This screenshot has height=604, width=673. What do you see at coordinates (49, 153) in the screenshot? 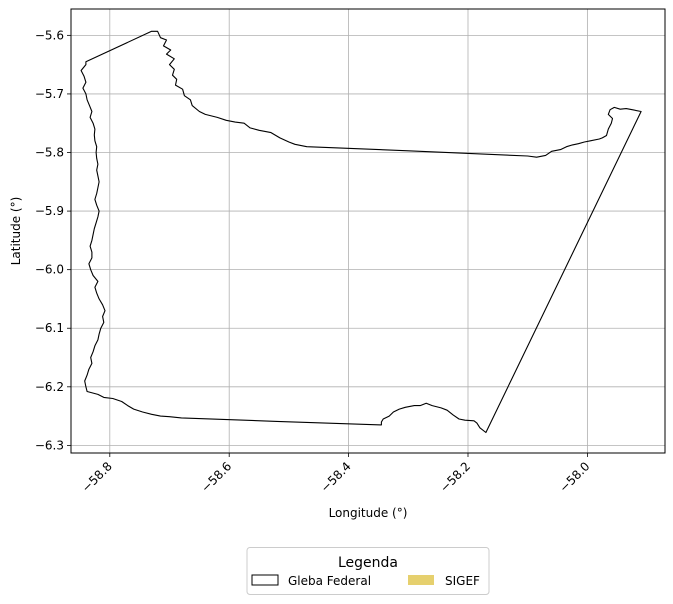
I see `y-tick-label: −5.8` at bounding box center [49, 153].